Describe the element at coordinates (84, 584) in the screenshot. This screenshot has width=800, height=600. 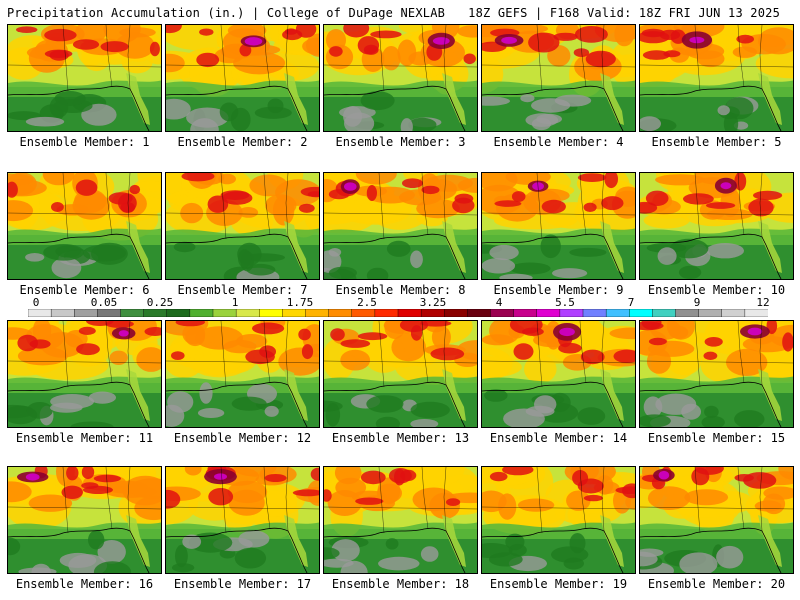
I see `ensemble-member-label: Ensemble Member: 16` at that location.